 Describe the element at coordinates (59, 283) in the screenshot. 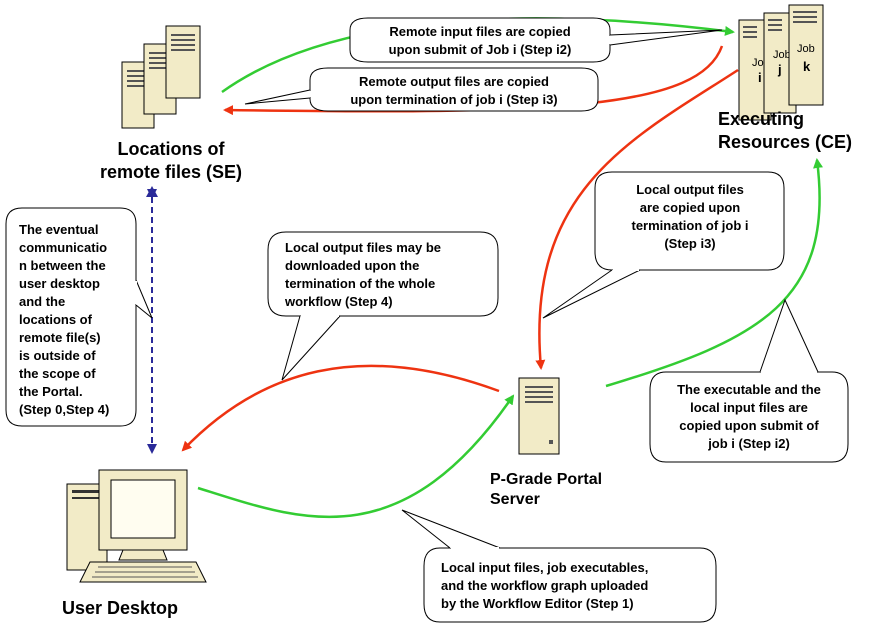

I see `callout-scope-note-line-4: user desktop` at that location.